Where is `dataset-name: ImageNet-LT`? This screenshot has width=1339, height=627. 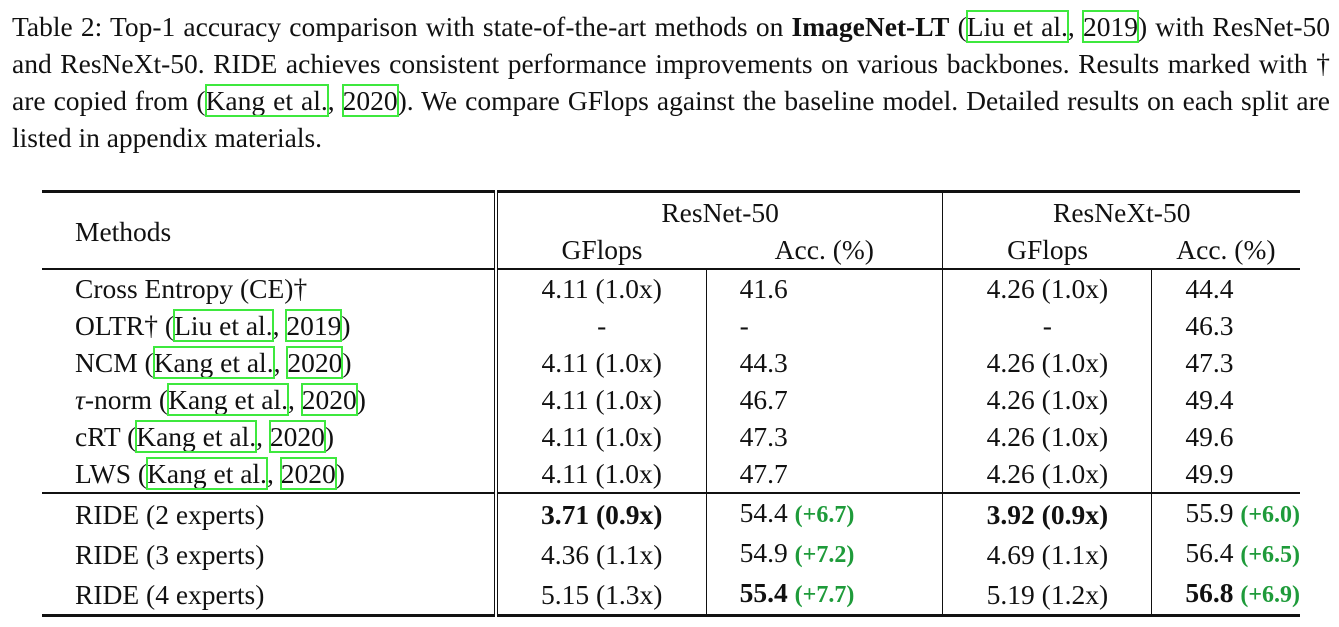 dataset-name: ImageNet-LT is located at coordinates (870, 26).